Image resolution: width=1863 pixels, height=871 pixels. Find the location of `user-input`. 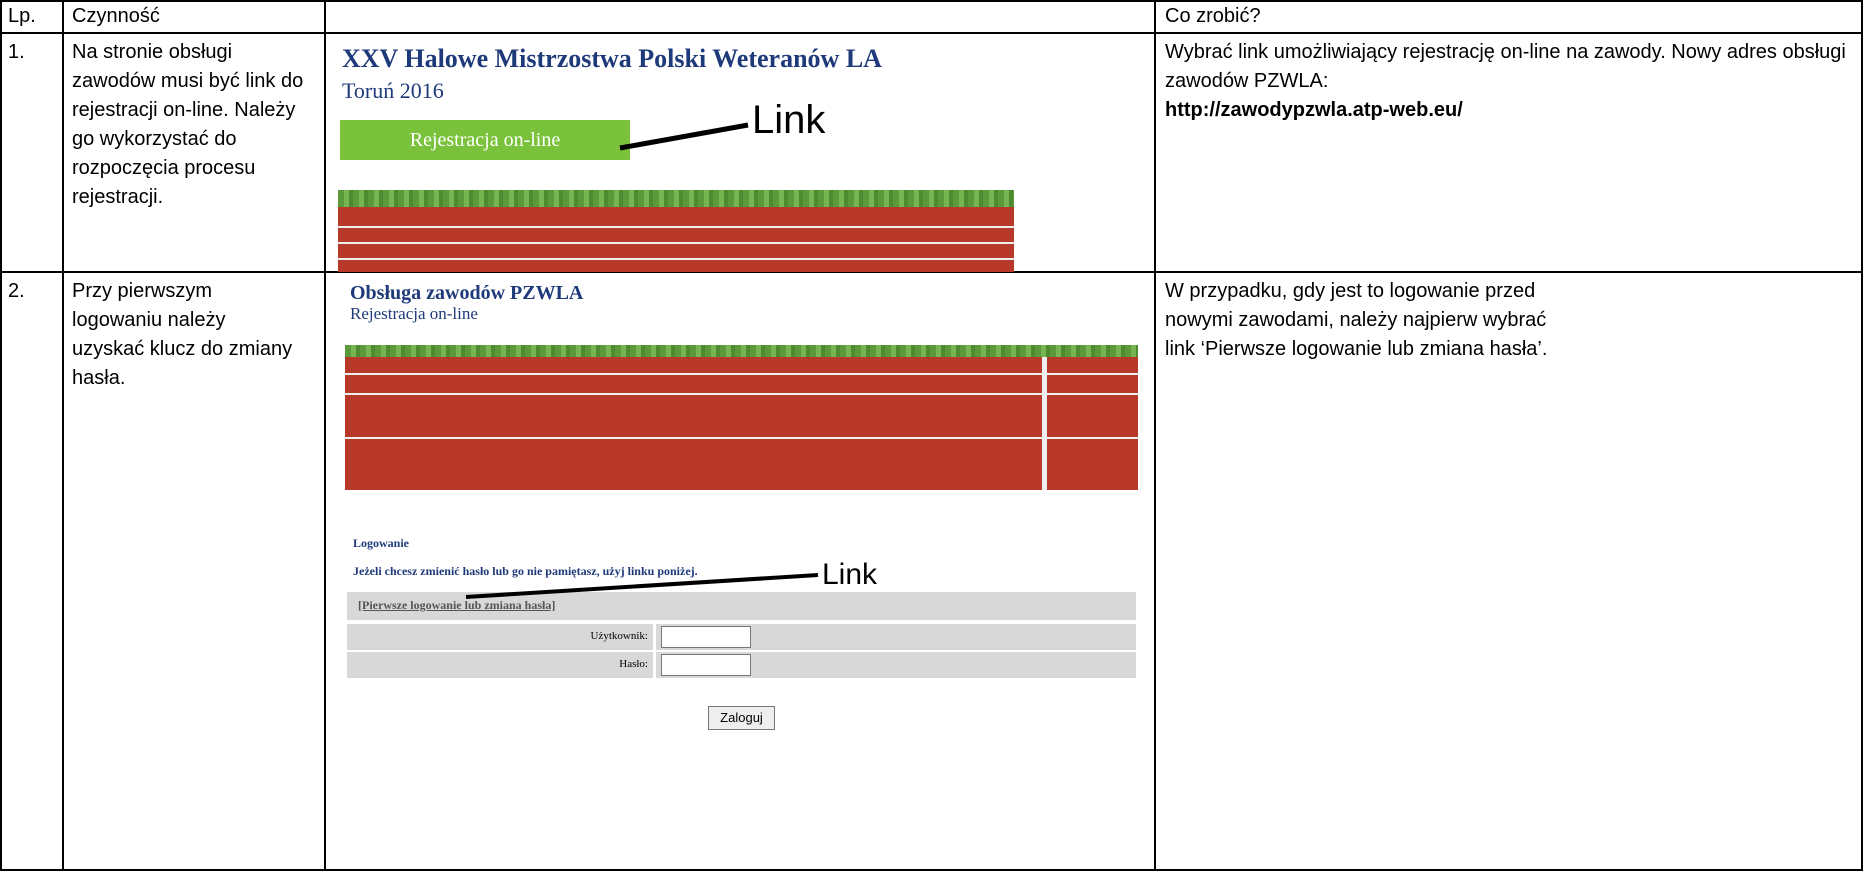

user-input is located at coordinates (706, 637).